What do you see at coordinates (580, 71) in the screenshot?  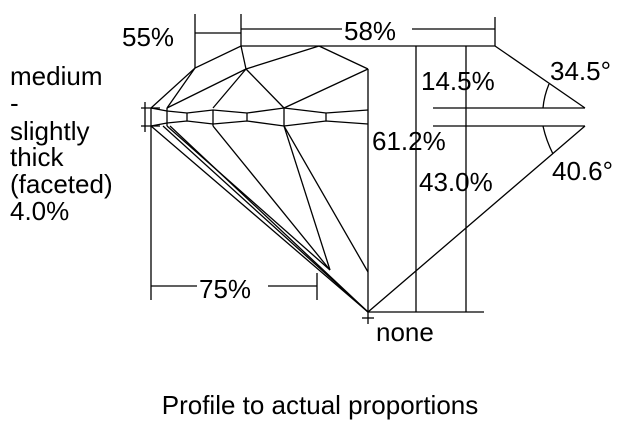 I see `label-crown-angle: 34.5°` at bounding box center [580, 71].